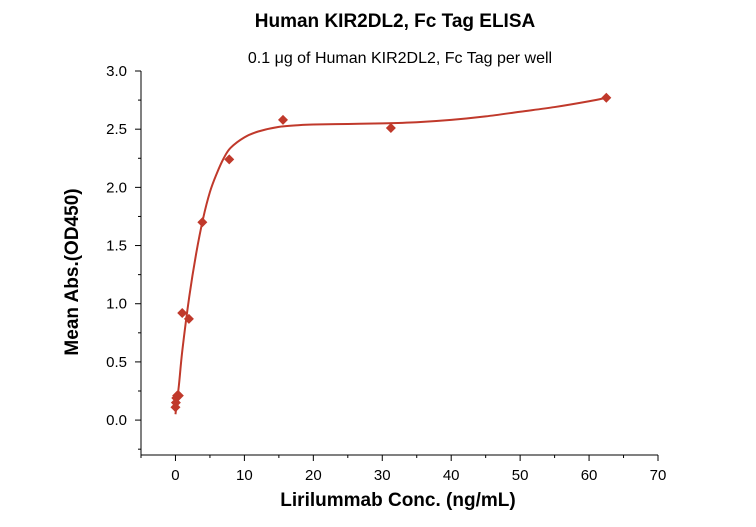  I want to click on y-tick-label: 0.5, so click(116, 362).